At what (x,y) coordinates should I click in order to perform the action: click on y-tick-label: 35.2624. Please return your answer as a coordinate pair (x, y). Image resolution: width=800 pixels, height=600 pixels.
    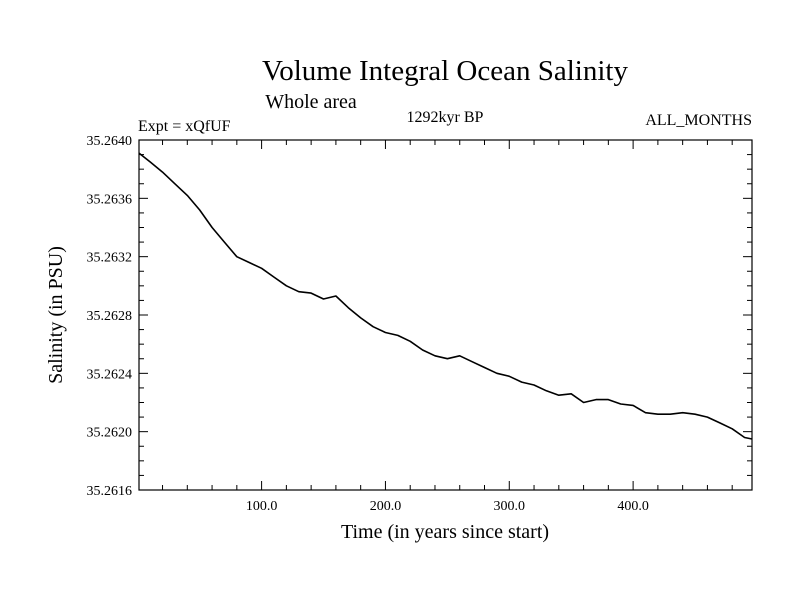
    Looking at the image, I should click on (110, 374).